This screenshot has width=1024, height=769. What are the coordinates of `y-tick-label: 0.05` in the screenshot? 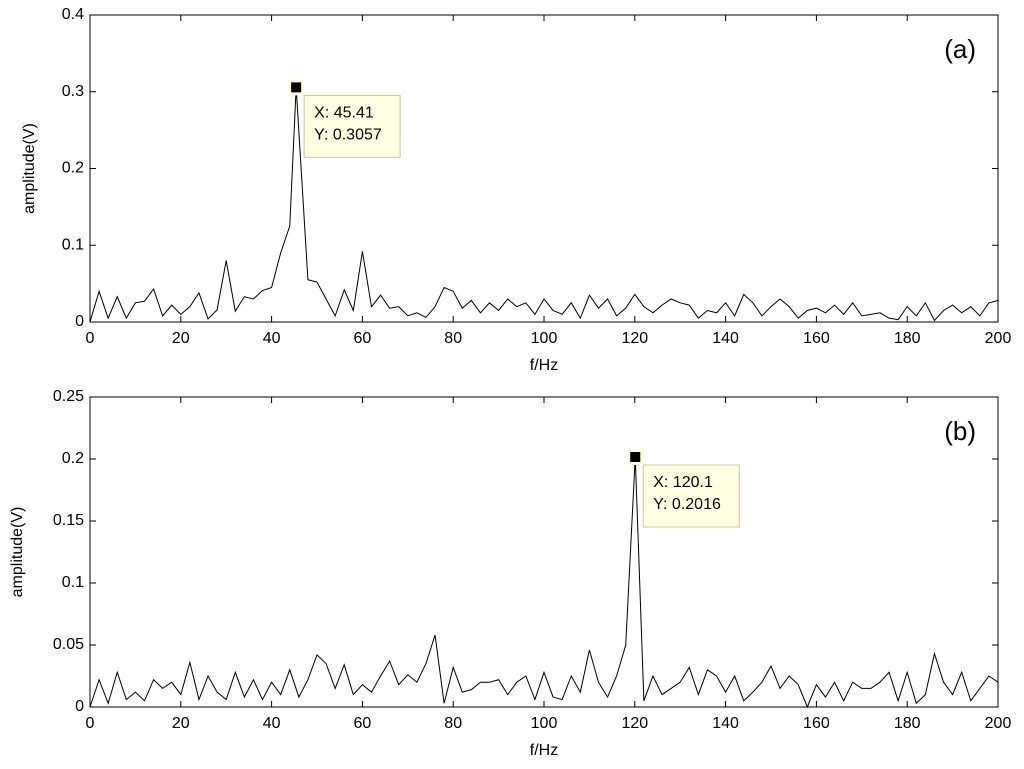 It's located at (68, 644).